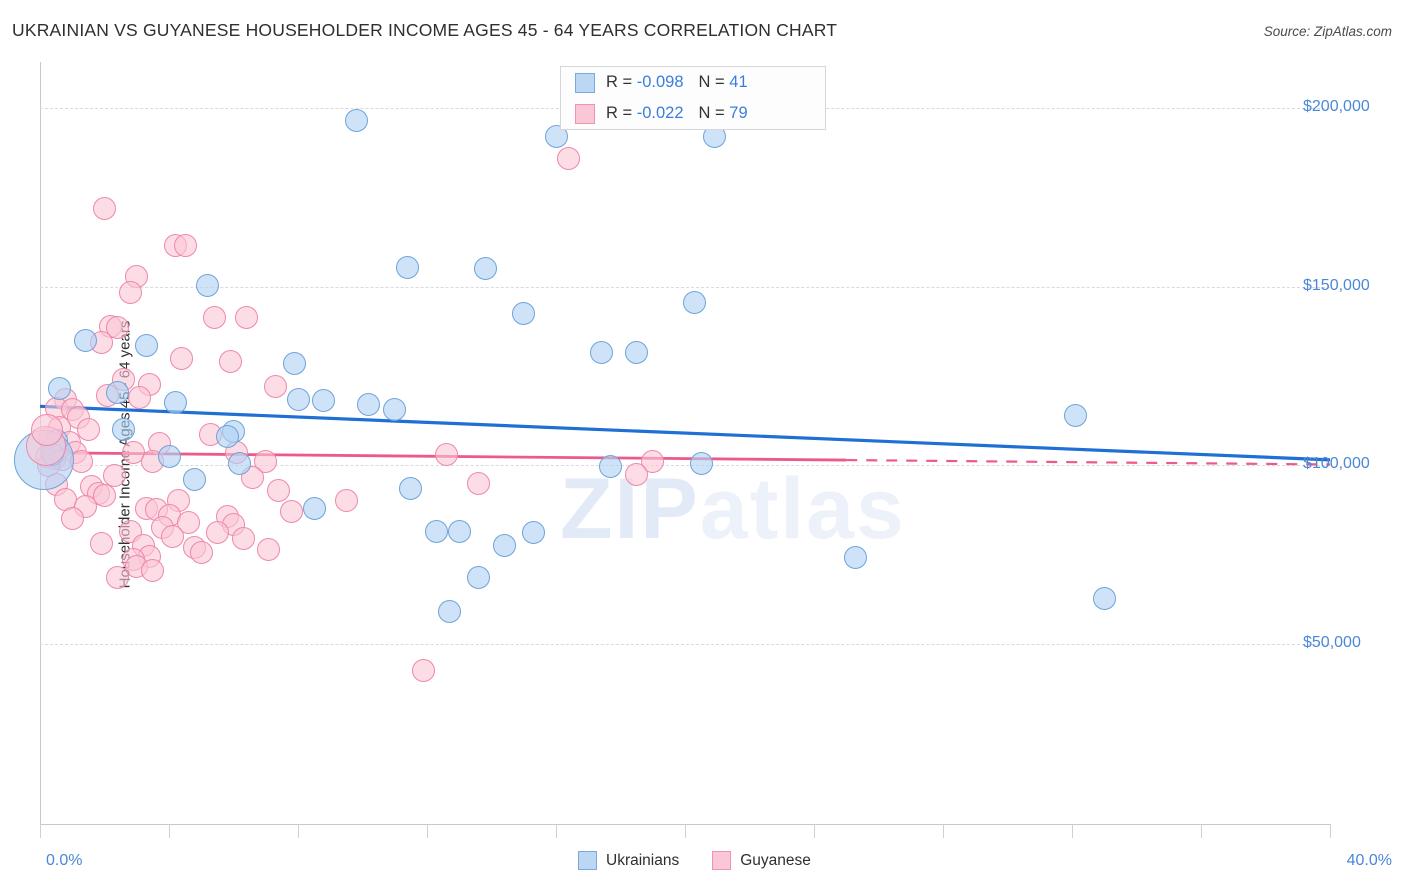 This screenshot has width=1406, height=892. Describe the element at coordinates (643, 860) in the screenshot. I see `ukrainians-legend-label: Ukrainians` at that location.